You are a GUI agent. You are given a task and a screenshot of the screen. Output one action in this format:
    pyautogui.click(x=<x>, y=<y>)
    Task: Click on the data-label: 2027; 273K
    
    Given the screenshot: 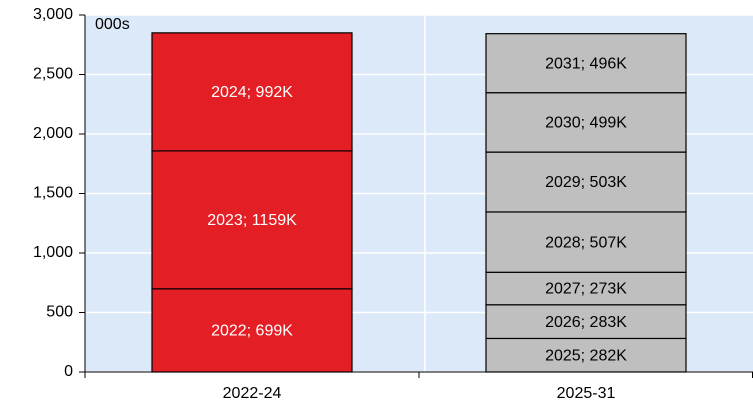 What is the action you would take?
    pyautogui.click(x=586, y=289)
    